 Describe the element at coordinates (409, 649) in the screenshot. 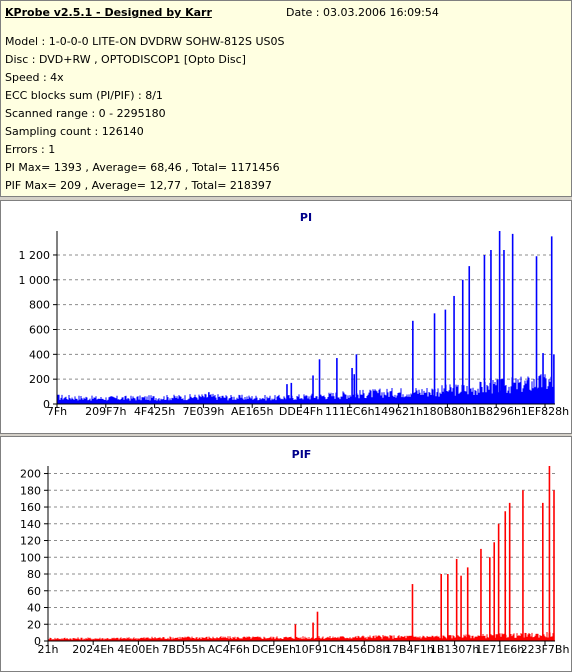

I see `pif-xtick-label: 17B4F1h` at that location.